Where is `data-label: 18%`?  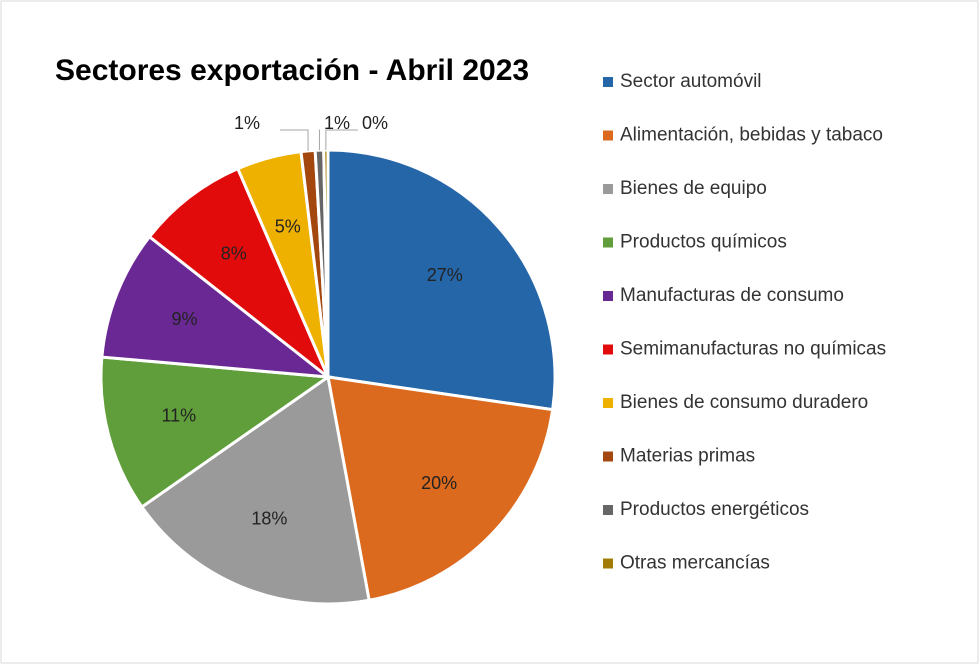 data-label: 18% is located at coordinates (269, 519).